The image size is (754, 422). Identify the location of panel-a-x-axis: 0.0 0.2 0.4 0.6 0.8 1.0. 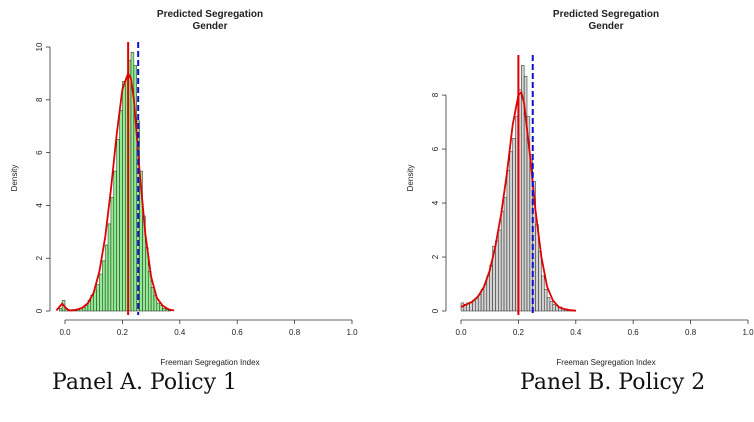
(208, 328).